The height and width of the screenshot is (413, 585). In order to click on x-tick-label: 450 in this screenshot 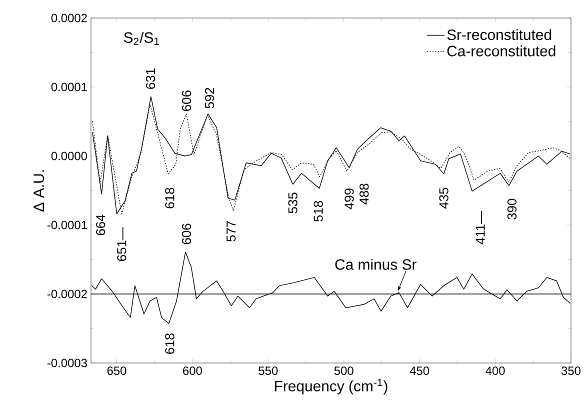, I will do `click(420, 370)`.